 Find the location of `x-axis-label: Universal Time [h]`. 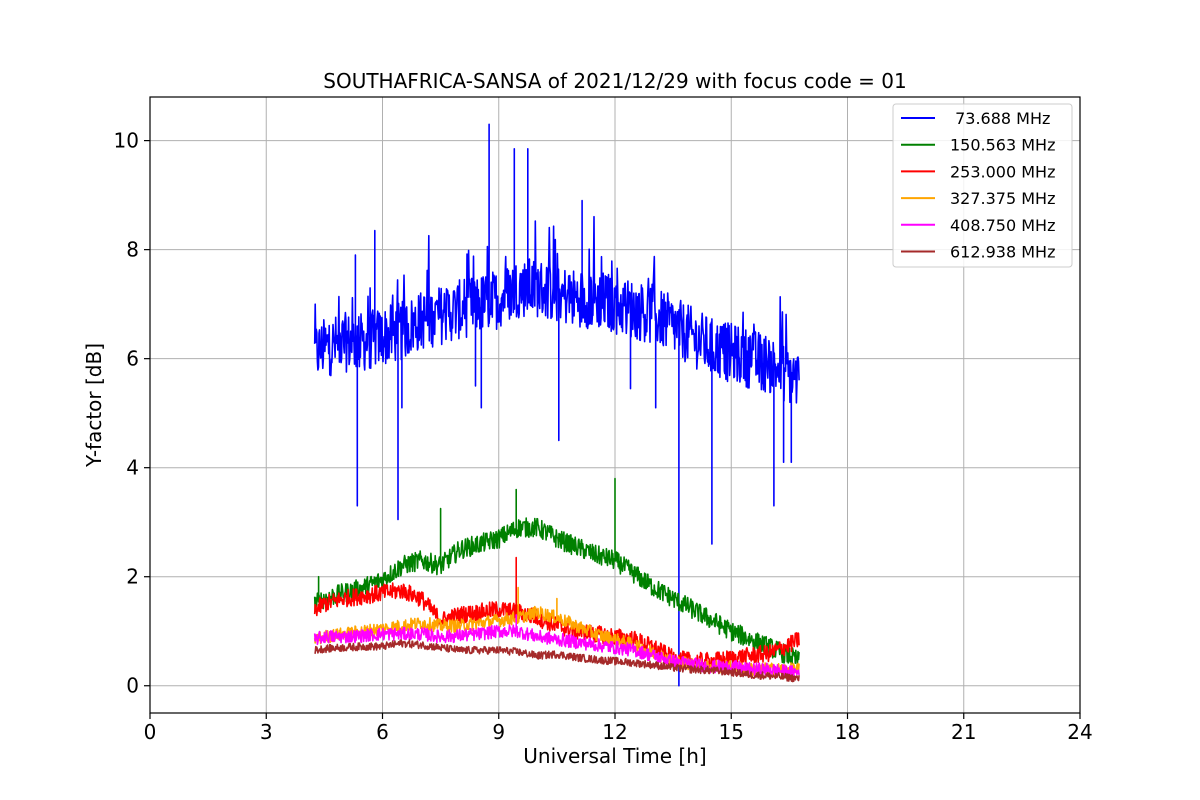

x-axis-label: Universal Time [h] is located at coordinates (614, 756).